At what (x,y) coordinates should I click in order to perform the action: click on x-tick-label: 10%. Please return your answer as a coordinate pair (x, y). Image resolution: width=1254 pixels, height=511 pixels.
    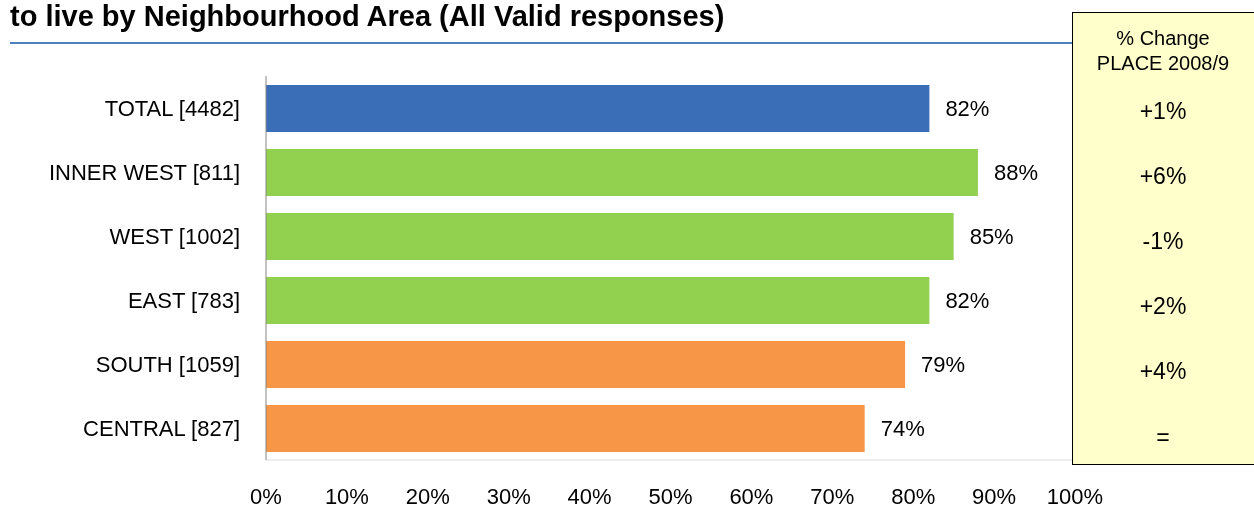
    Looking at the image, I should click on (346, 496).